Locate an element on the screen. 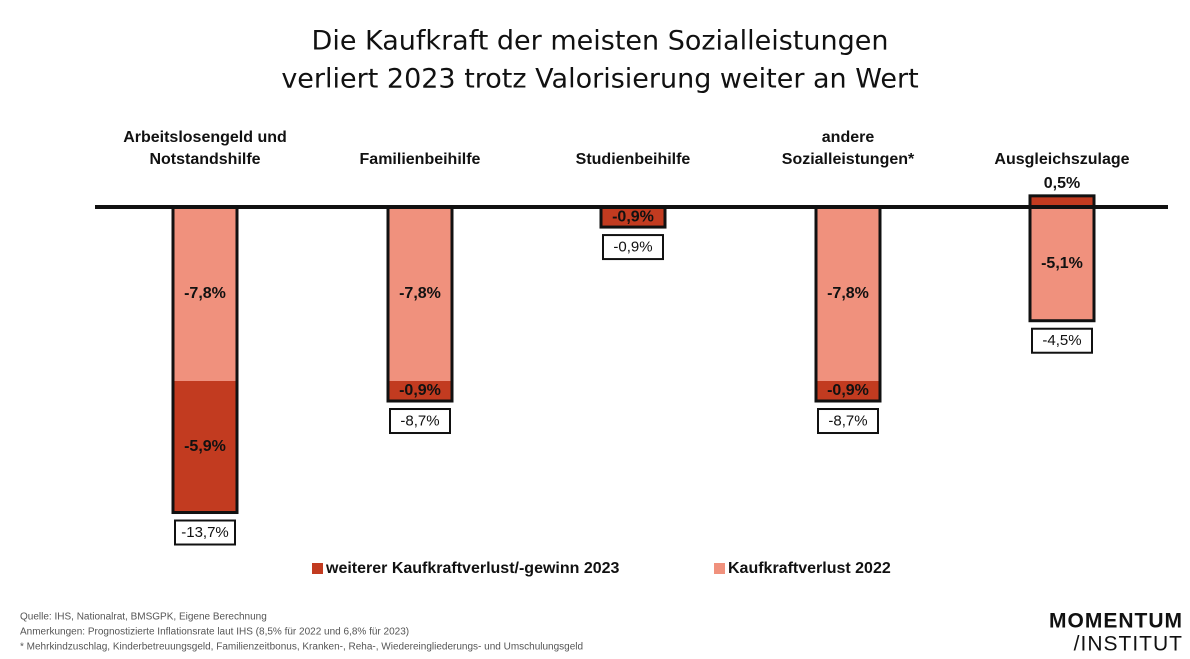 This screenshot has height=659, width=1190. value-label: -5,1% is located at coordinates (1062, 263).